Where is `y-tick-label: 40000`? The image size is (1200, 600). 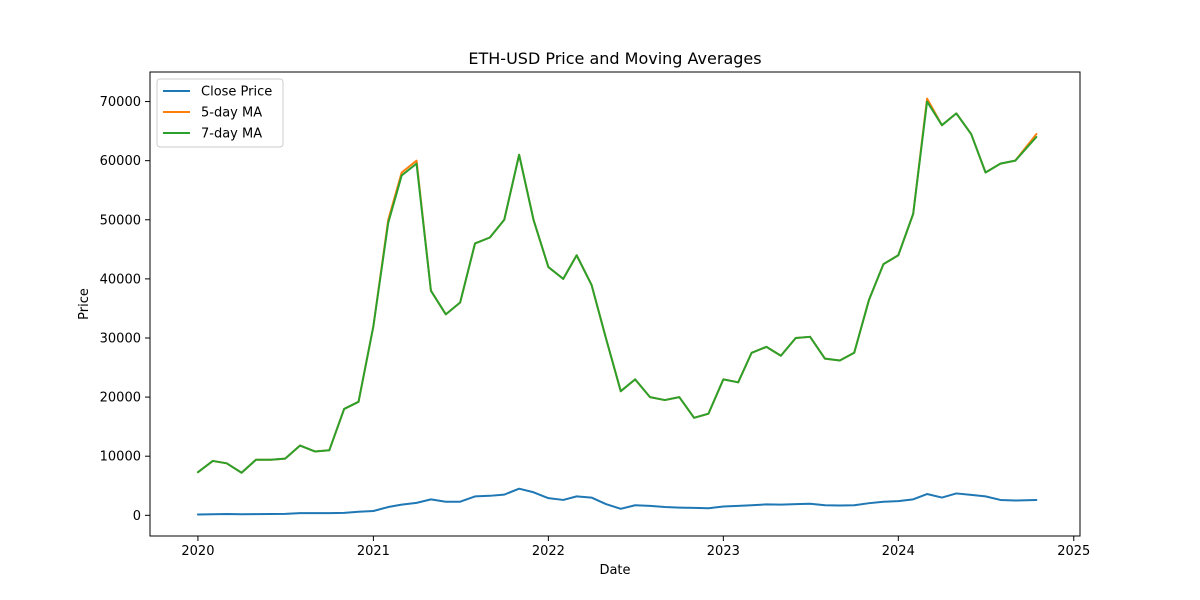 y-tick-label: 40000 is located at coordinates (120, 279).